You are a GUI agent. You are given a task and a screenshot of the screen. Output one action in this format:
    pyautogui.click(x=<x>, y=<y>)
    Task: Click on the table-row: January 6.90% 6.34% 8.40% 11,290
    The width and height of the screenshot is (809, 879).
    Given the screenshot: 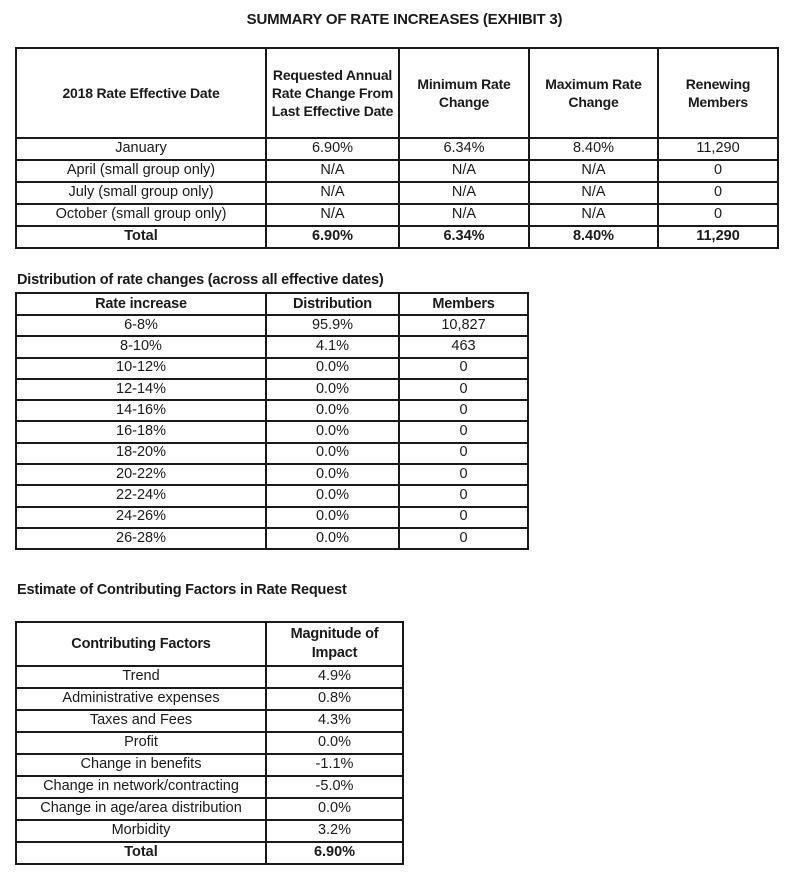 What is the action you would take?
    pyautogui.click(x=397, y=149)
    